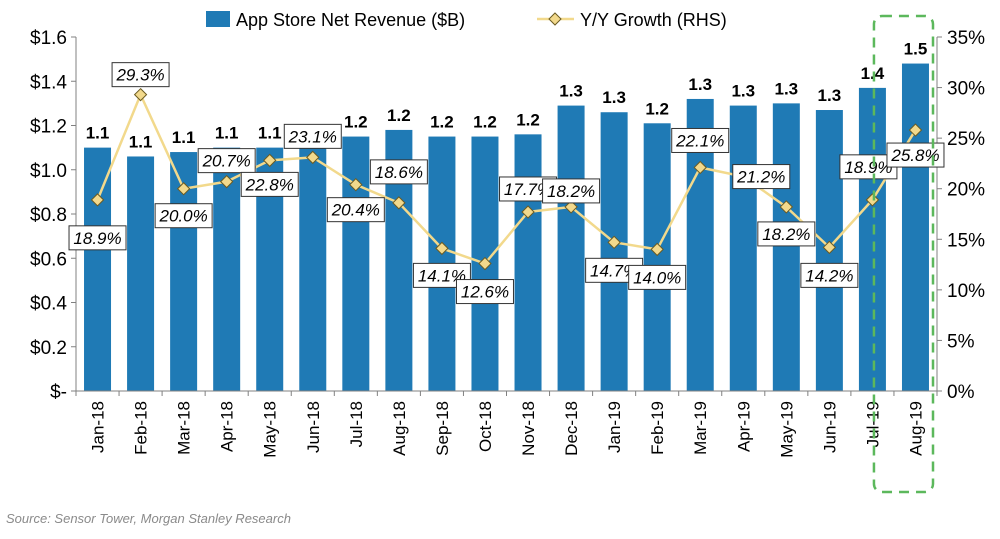  Describe the element at coordinates (614, 427) in the screenshot. I see `x-tick-label: Jan-19` at that location.